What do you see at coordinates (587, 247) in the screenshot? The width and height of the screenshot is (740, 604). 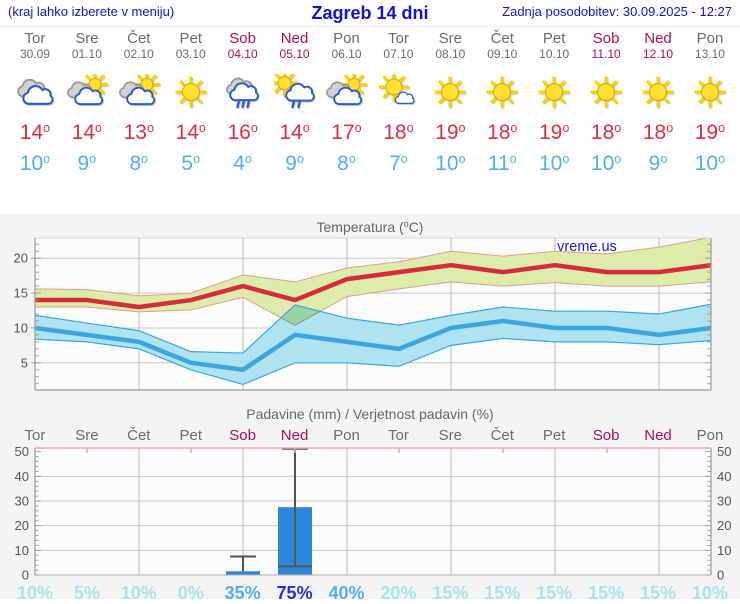 I see `watermark-link: vreme.us` at bounding box center [587, 247].